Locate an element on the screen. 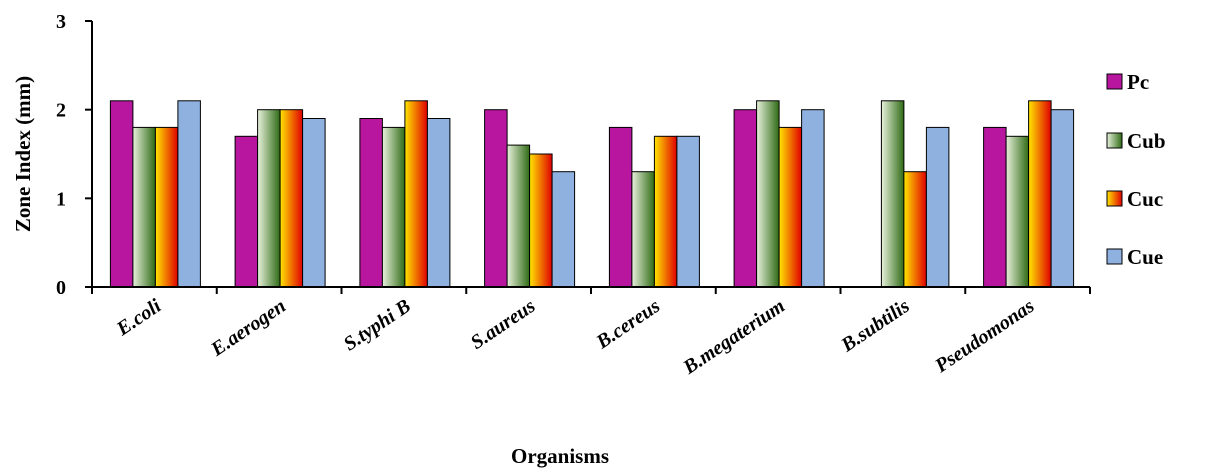 Image resolution: width=1210 pixels, height=468 pixels. x-tick-label: Pseudomonas is located at coordinates (984, 336).